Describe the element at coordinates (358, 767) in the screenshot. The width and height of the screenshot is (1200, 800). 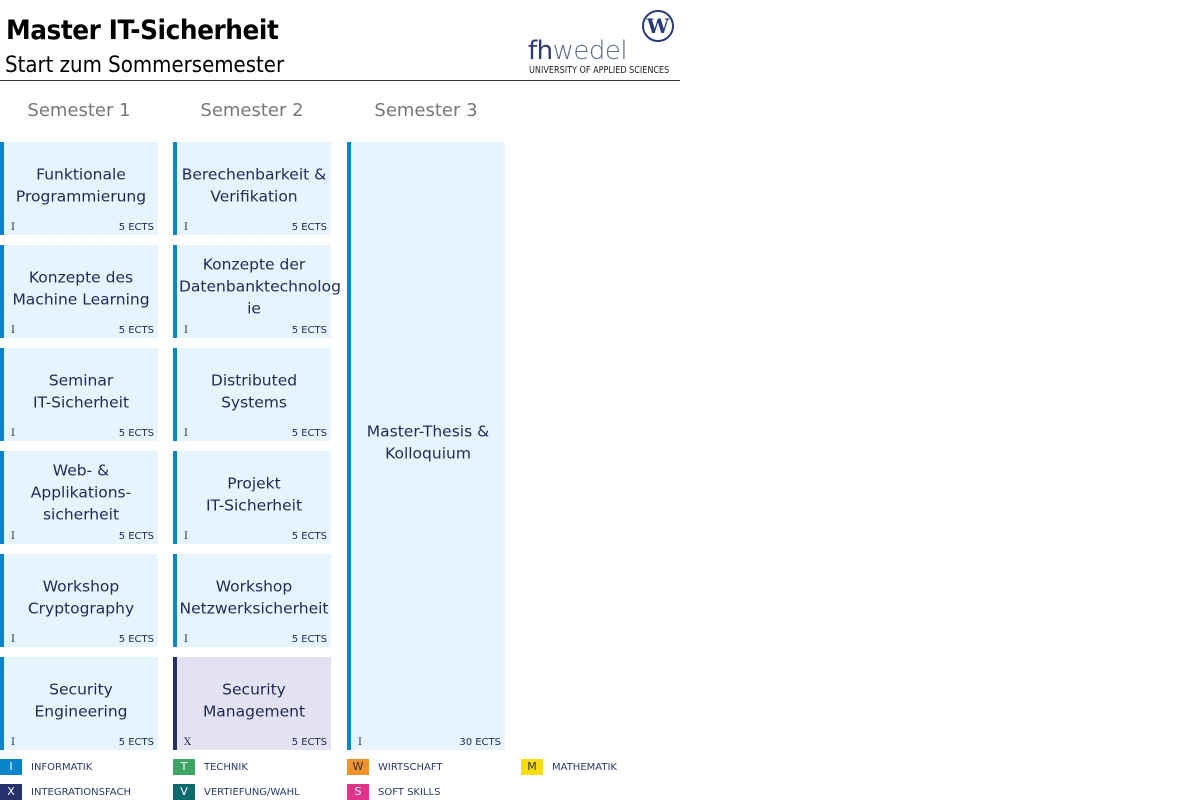
I see `legend-swatch: W` at that location.